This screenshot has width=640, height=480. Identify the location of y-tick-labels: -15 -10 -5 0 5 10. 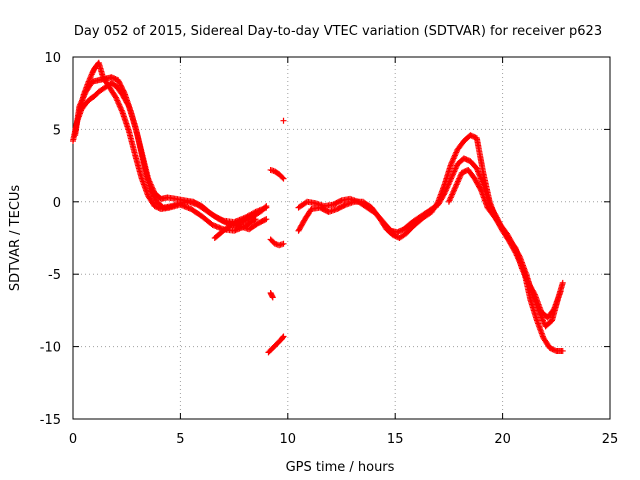
(50, 239).